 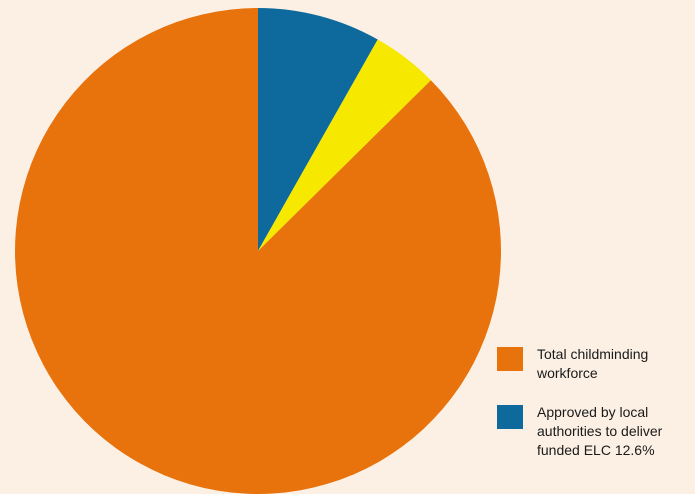 What do you see at coordinates (593, 363) in the screenshot?
I see `legend-label: Total childminding workforce` at bounding box center [593, 363].